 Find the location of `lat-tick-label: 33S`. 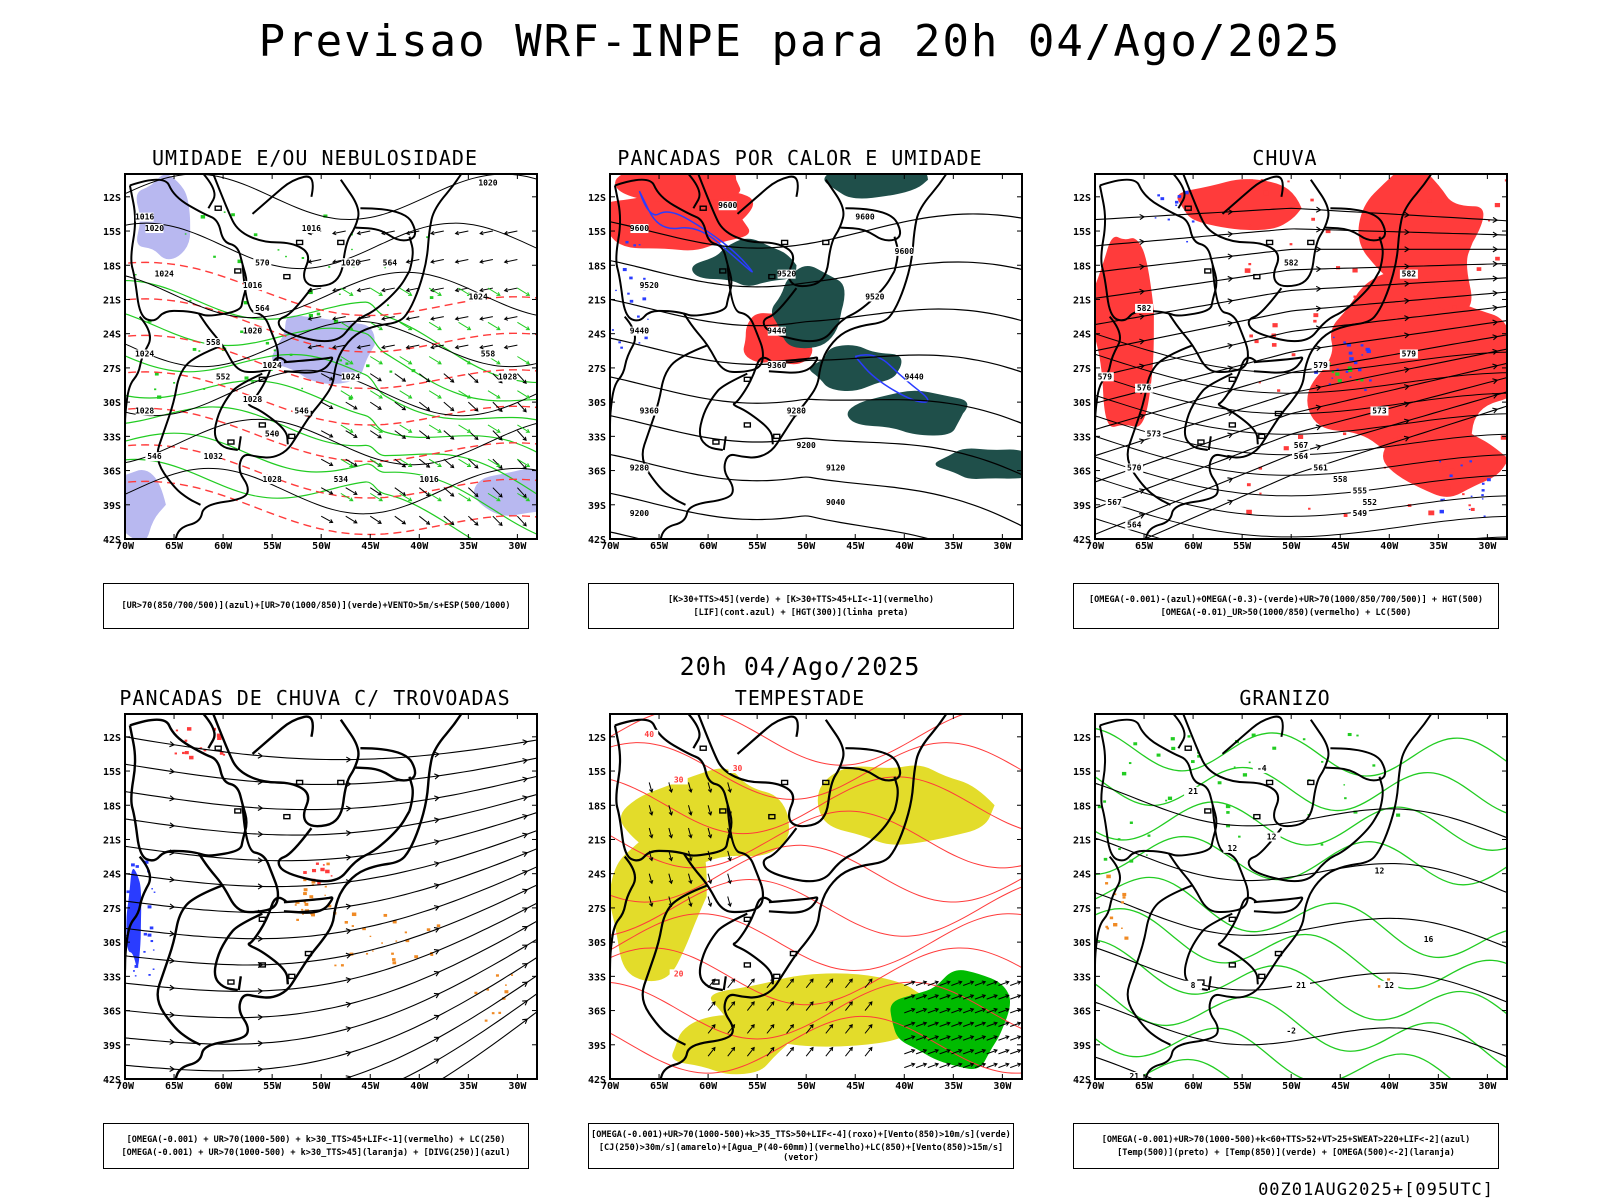

lat-tick-label: 33S is located at coordinates (112, 437).